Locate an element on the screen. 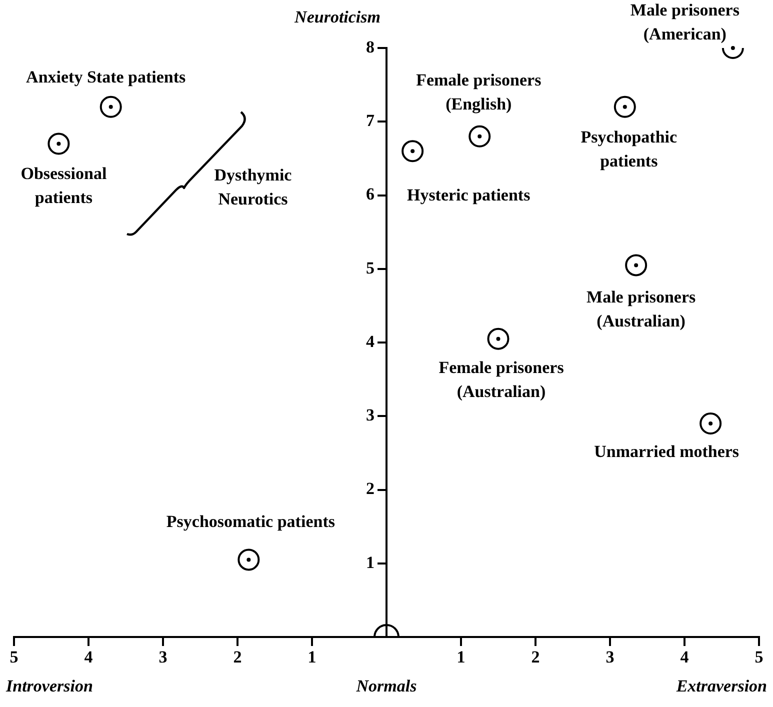  y-axis-title: Neuroticism is located at coordinates (337, 16).